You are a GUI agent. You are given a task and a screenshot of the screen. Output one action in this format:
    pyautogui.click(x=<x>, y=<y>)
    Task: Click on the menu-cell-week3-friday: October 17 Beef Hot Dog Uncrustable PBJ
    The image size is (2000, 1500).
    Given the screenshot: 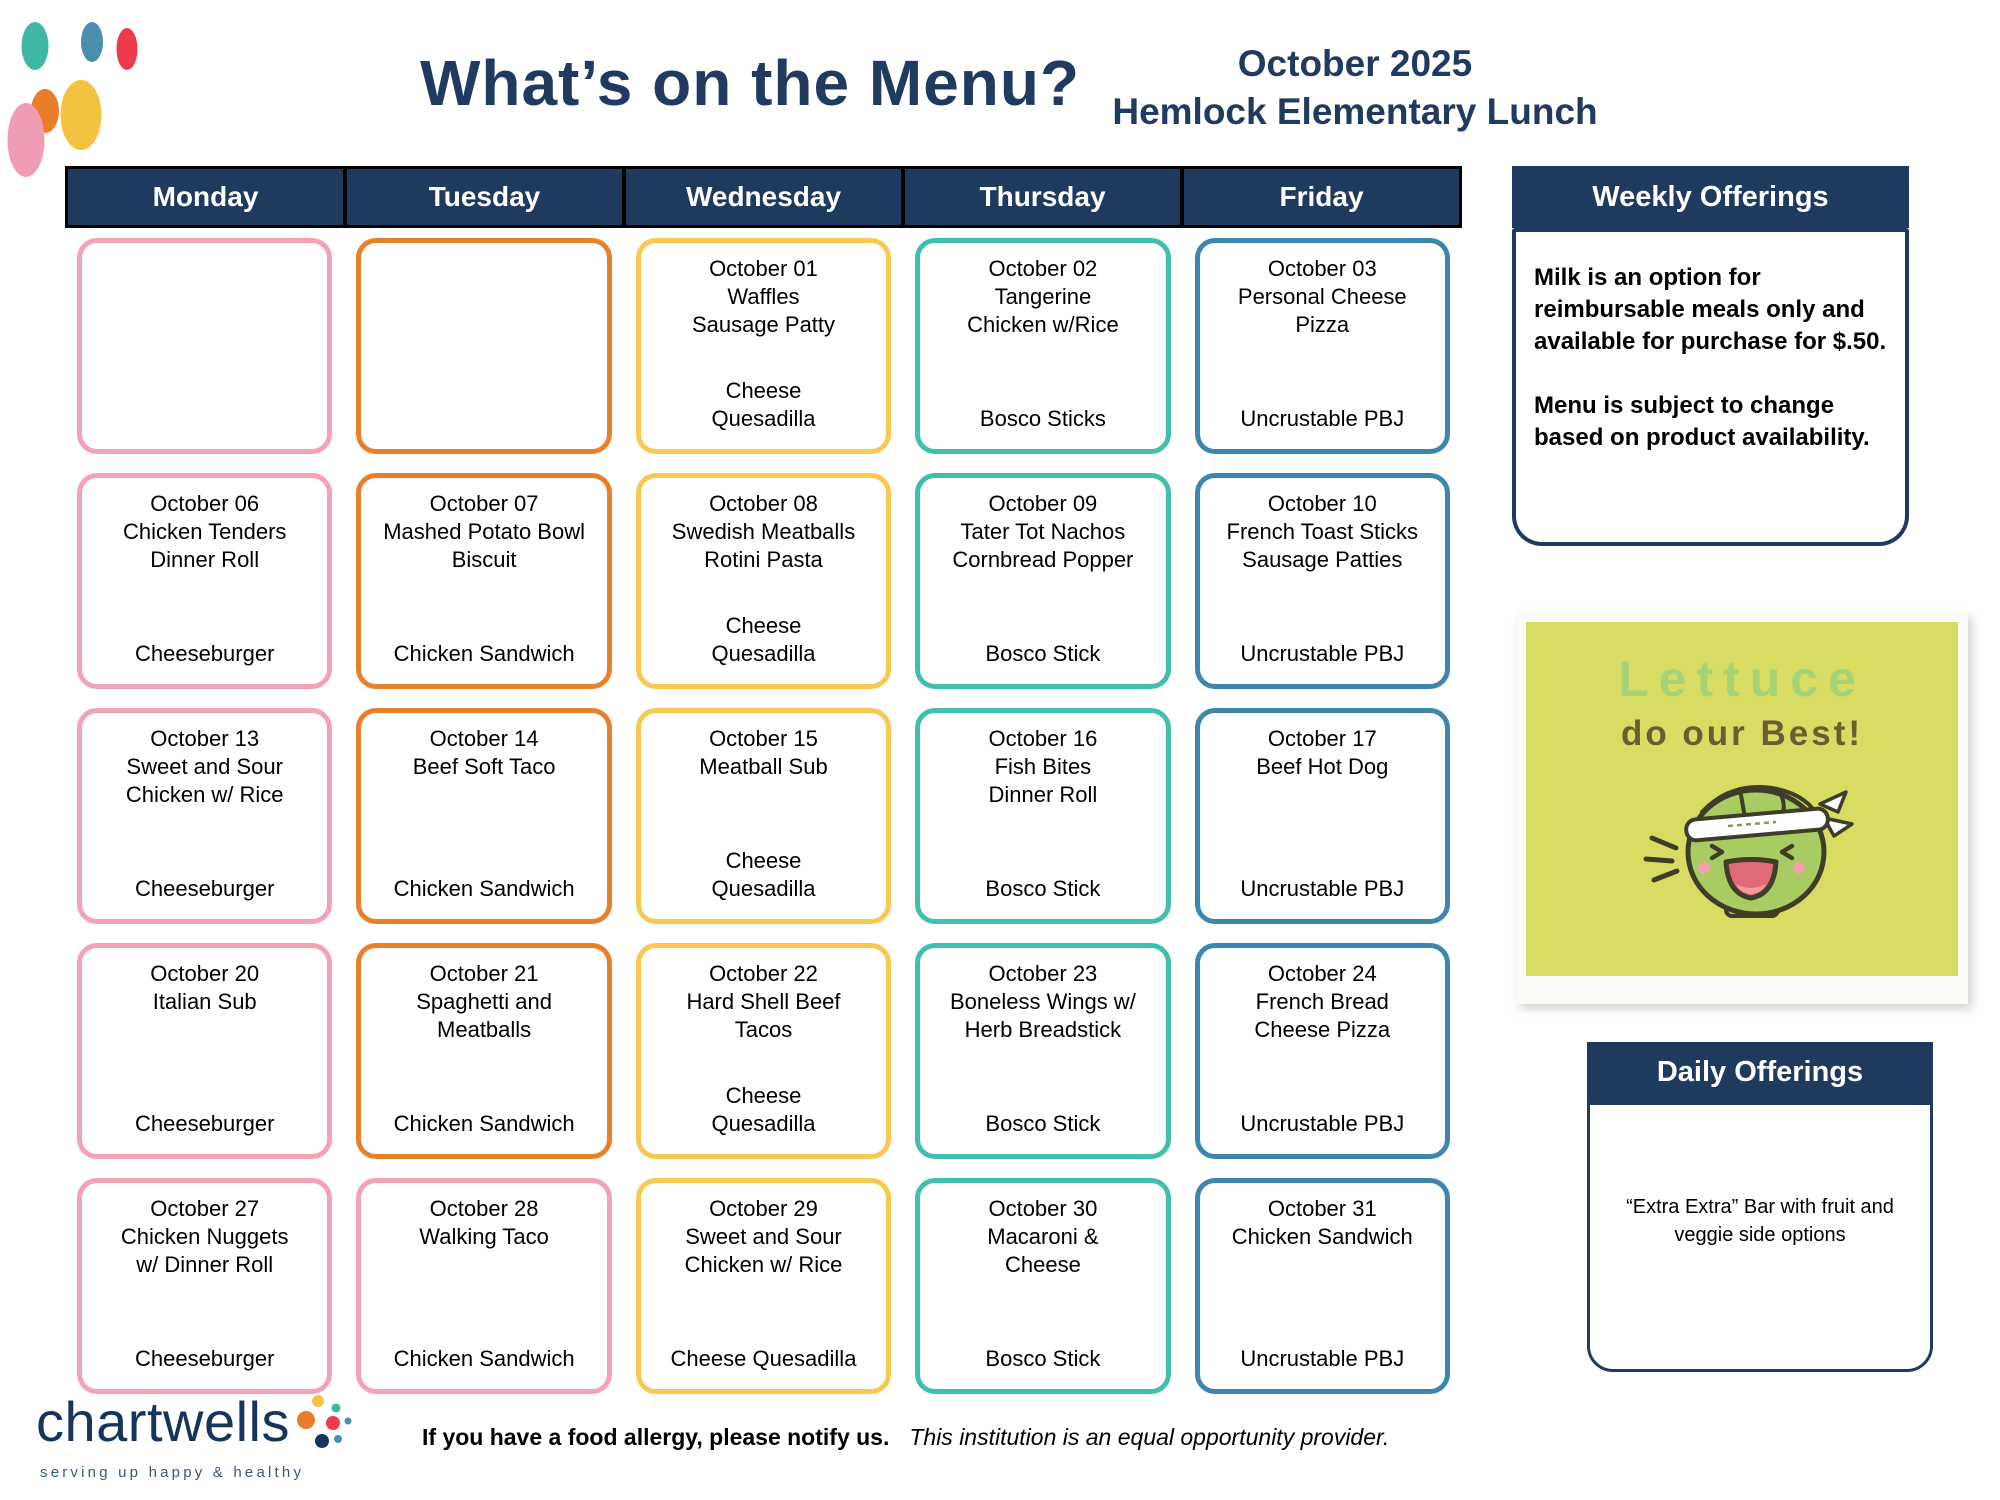 What is the action you would take?
    pyautogui.click(x=1322, y=816)
    